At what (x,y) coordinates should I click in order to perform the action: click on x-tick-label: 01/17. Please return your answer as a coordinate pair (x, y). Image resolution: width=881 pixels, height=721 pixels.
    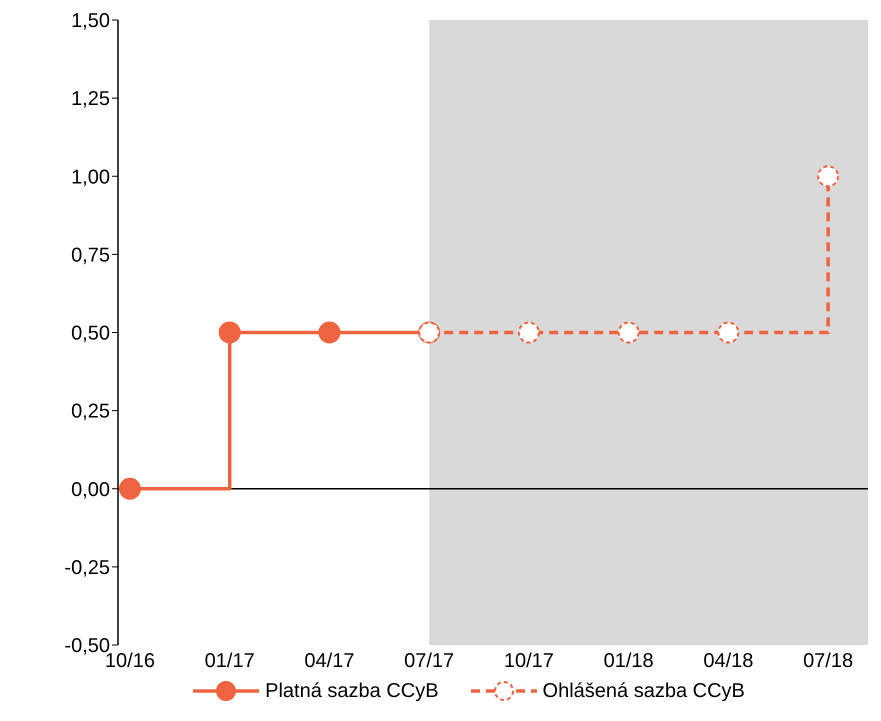
    Looking at the image, I should click on (229, 661).